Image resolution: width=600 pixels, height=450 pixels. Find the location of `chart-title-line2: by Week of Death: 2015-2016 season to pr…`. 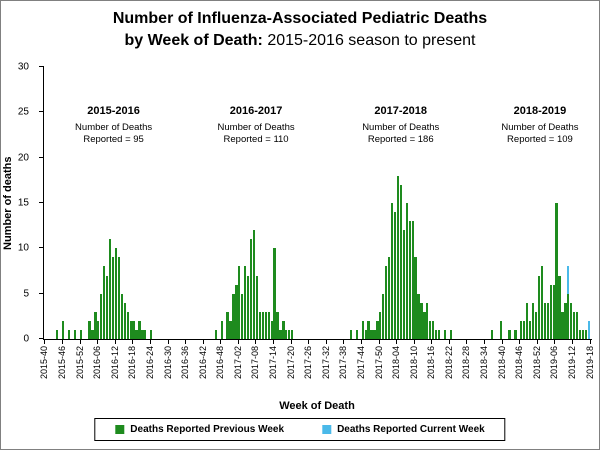

chart-title-line2: by Week of Death: 2015-2016 season to pr… is located at coordinates (300, 41).